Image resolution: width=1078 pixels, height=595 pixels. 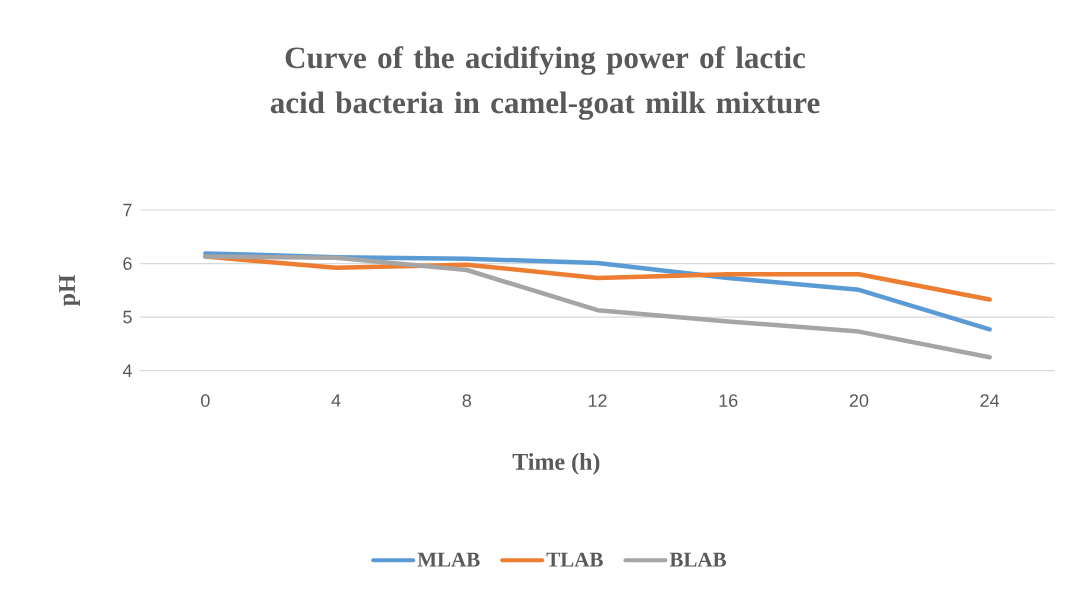 What do you see at coordinates (205, 400) in the screenshot?
I see `x-tick-label: 0` at bounding box center [205, 400].